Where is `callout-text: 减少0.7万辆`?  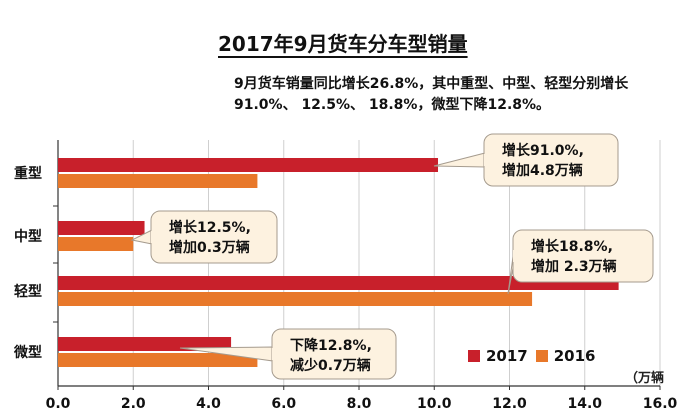
callout-text: 减少0.7万辆 is located at coordinates (330, 365).